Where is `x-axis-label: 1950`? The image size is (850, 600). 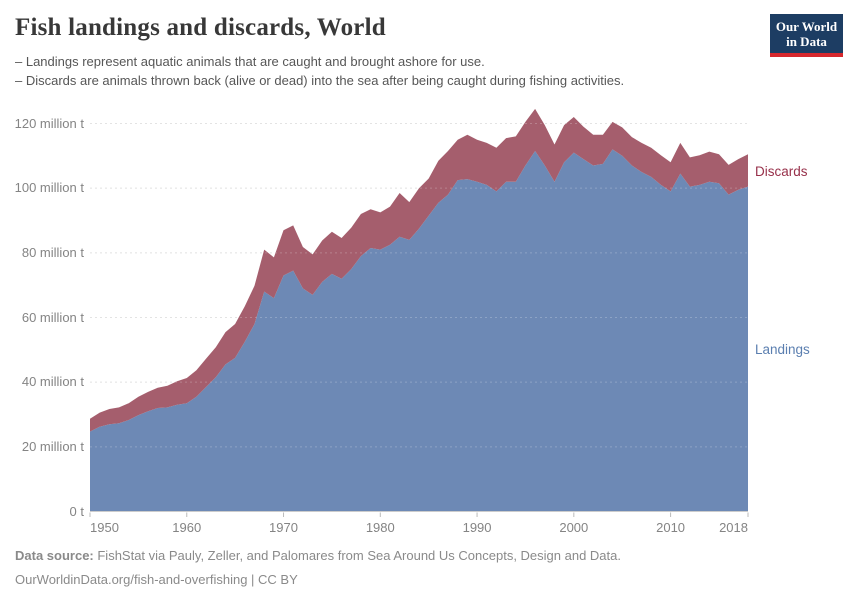
x-axis-label: 1950 is located at coordinates (104, 527).